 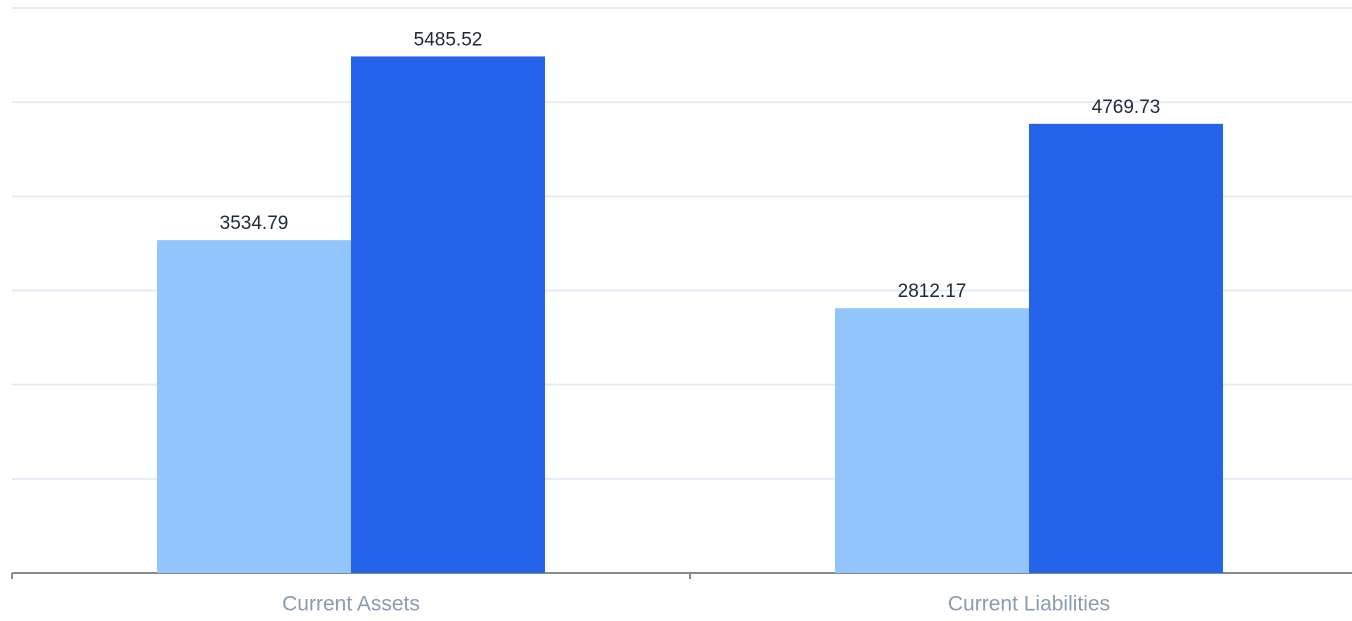 What do you see at coordinates (932, 291) in the screenshot?
I see `value-label: 2812.17` at bounding box center [932, 291].